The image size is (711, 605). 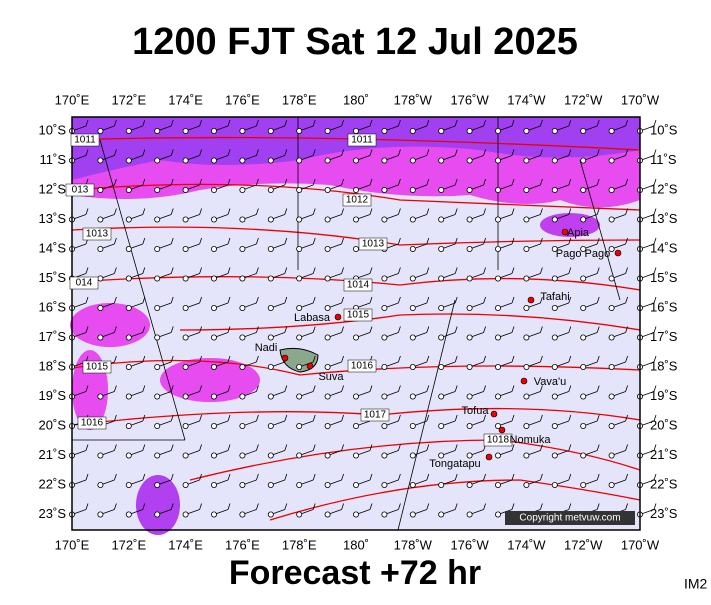 I want to click on isobar-label: 1014, so click(x=358, y=285).